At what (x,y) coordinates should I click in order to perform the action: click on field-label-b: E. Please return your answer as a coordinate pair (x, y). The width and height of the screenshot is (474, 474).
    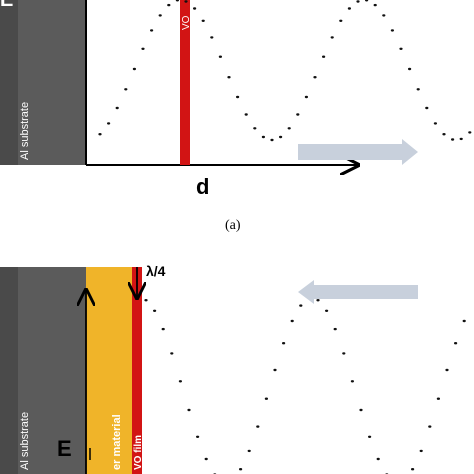
    Looking at the image, I should click on (64, 448).